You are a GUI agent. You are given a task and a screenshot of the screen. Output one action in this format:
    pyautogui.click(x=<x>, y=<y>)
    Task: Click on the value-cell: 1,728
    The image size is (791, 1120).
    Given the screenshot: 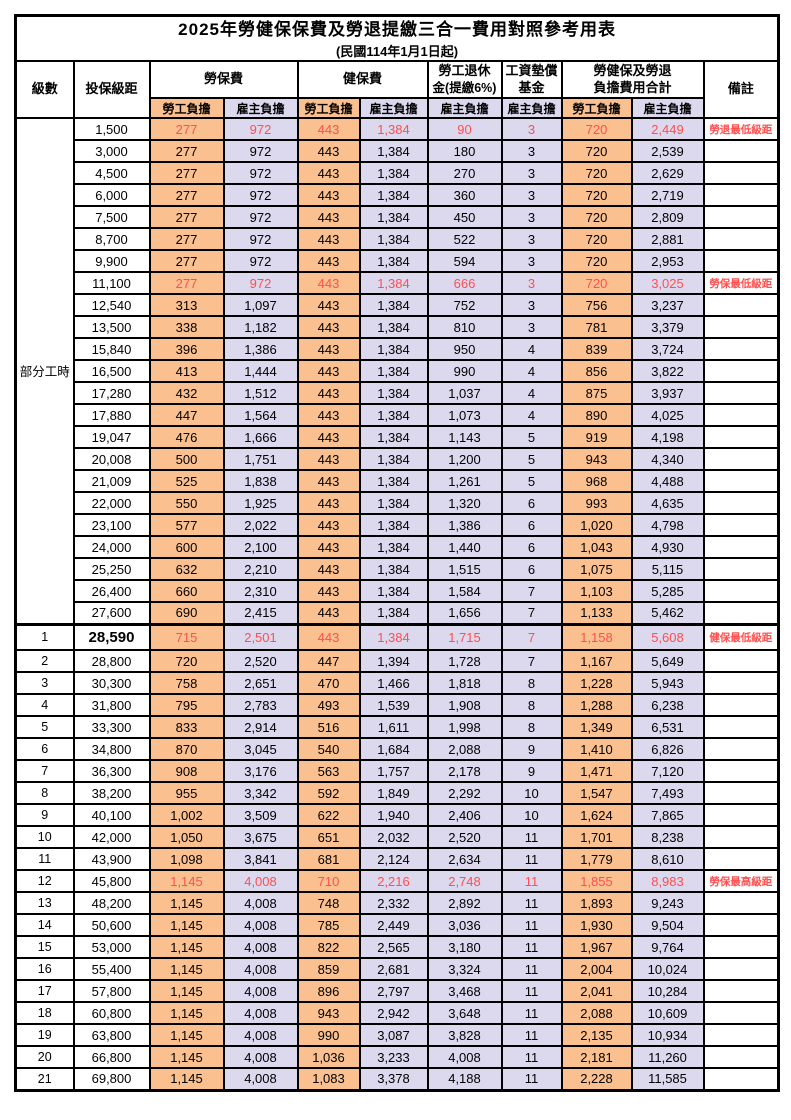 What is the action you would take?
    pyautogui.click(x=464, y=661)
    